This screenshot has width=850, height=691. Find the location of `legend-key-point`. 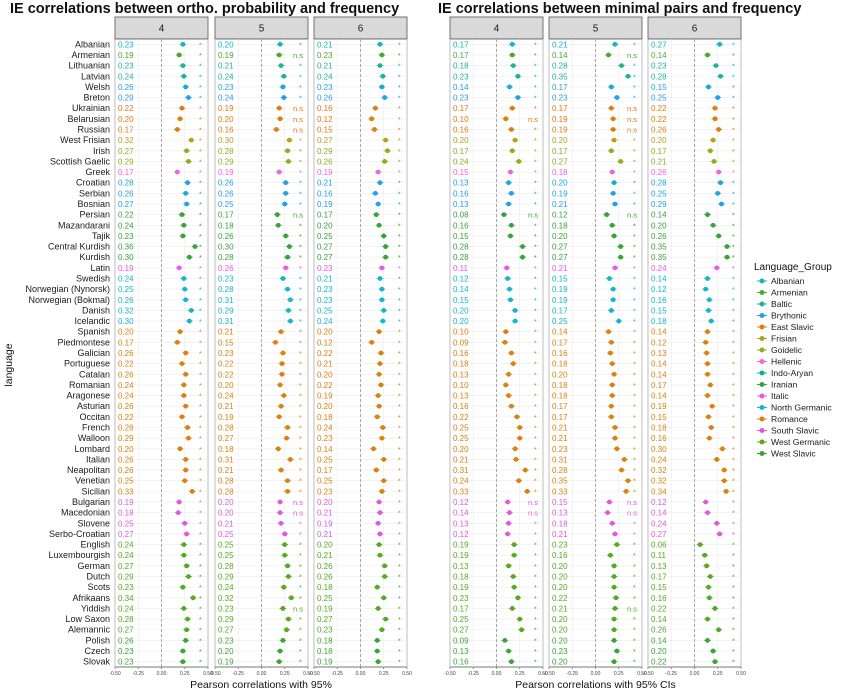

legend-key-point is located at coordinates (762, 304).